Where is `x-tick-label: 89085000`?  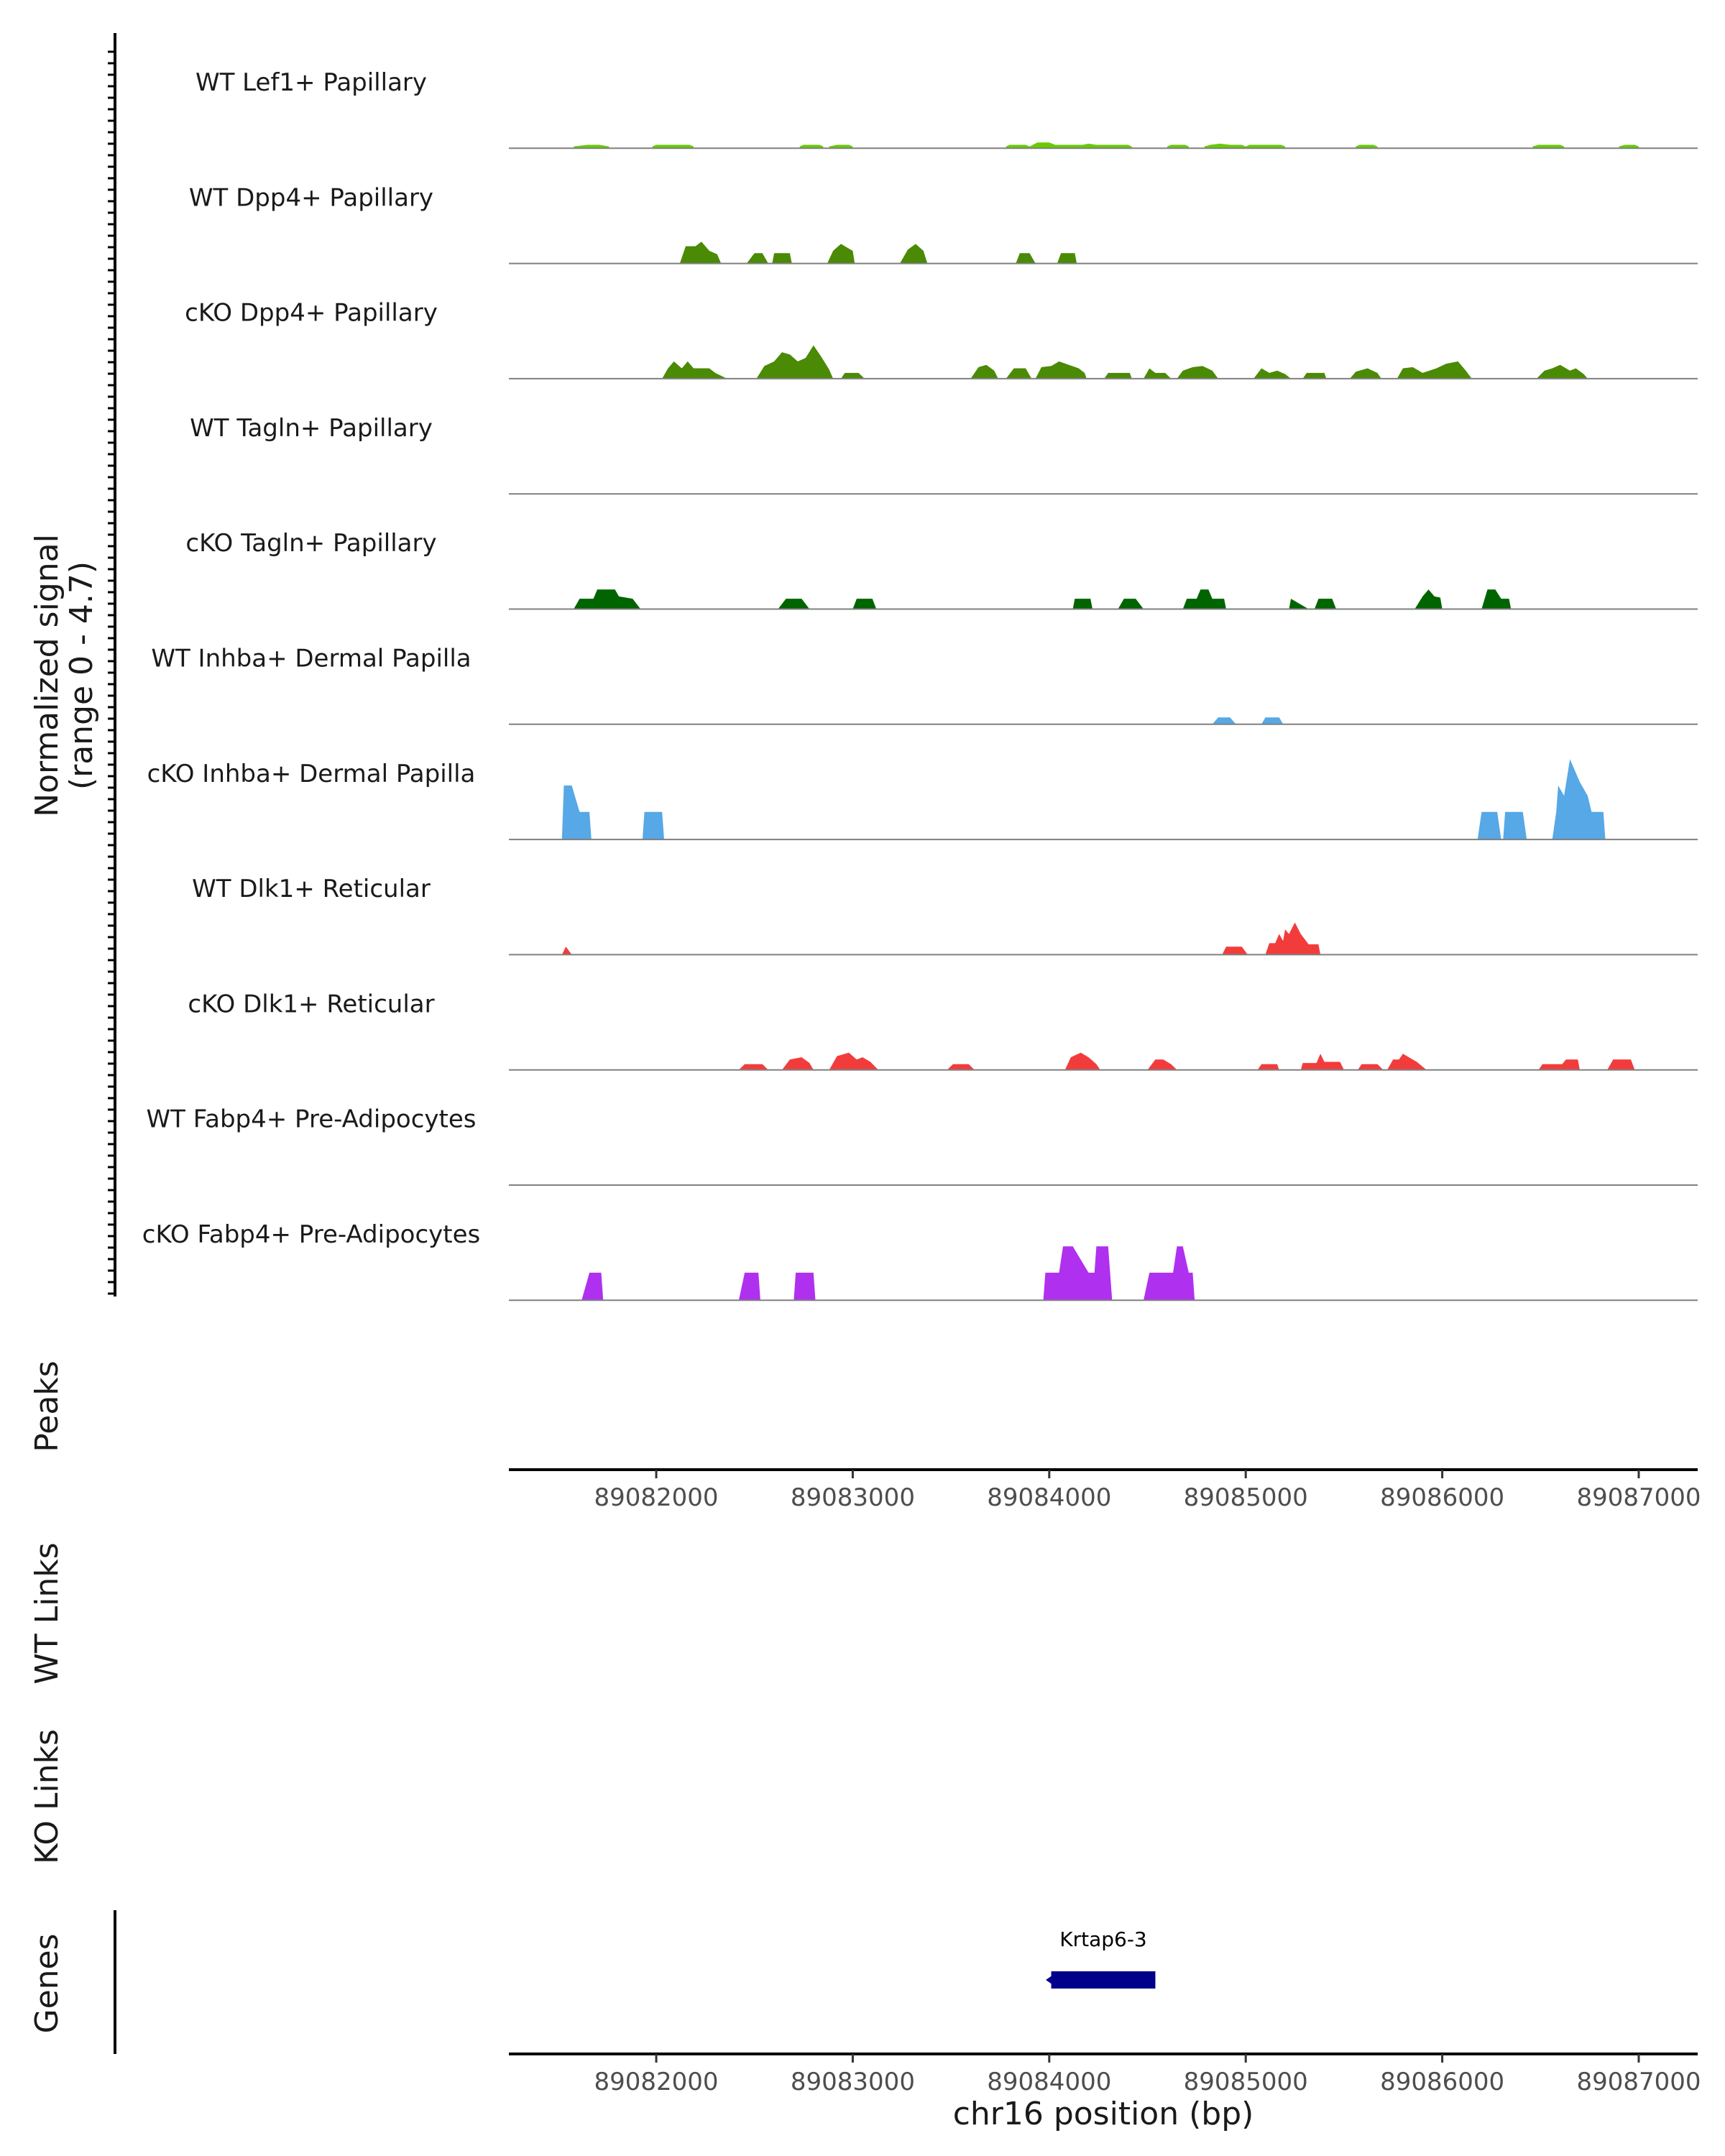
x-tick-label: 89085000 is located at coordinates (1246, 2082).